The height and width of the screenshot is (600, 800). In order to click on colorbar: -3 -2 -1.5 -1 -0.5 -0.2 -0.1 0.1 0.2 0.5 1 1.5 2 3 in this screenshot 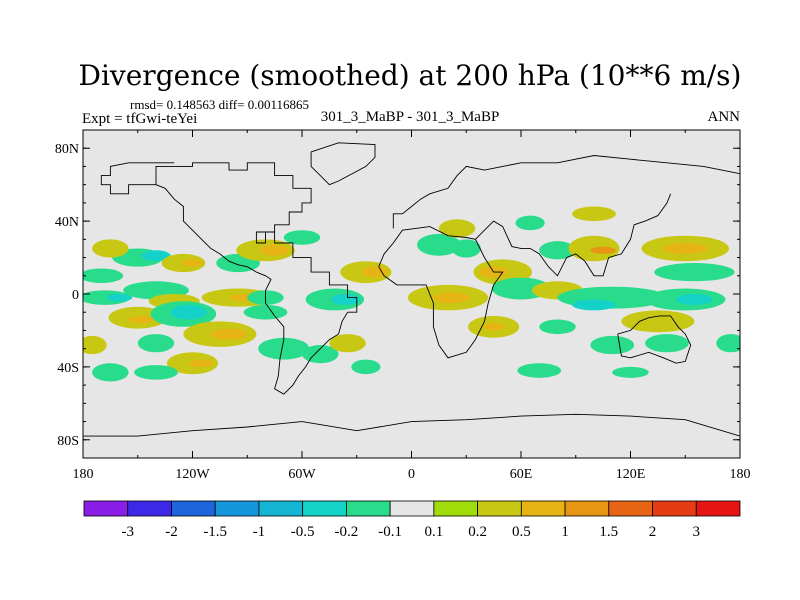, I will do `click(412, 520)`.